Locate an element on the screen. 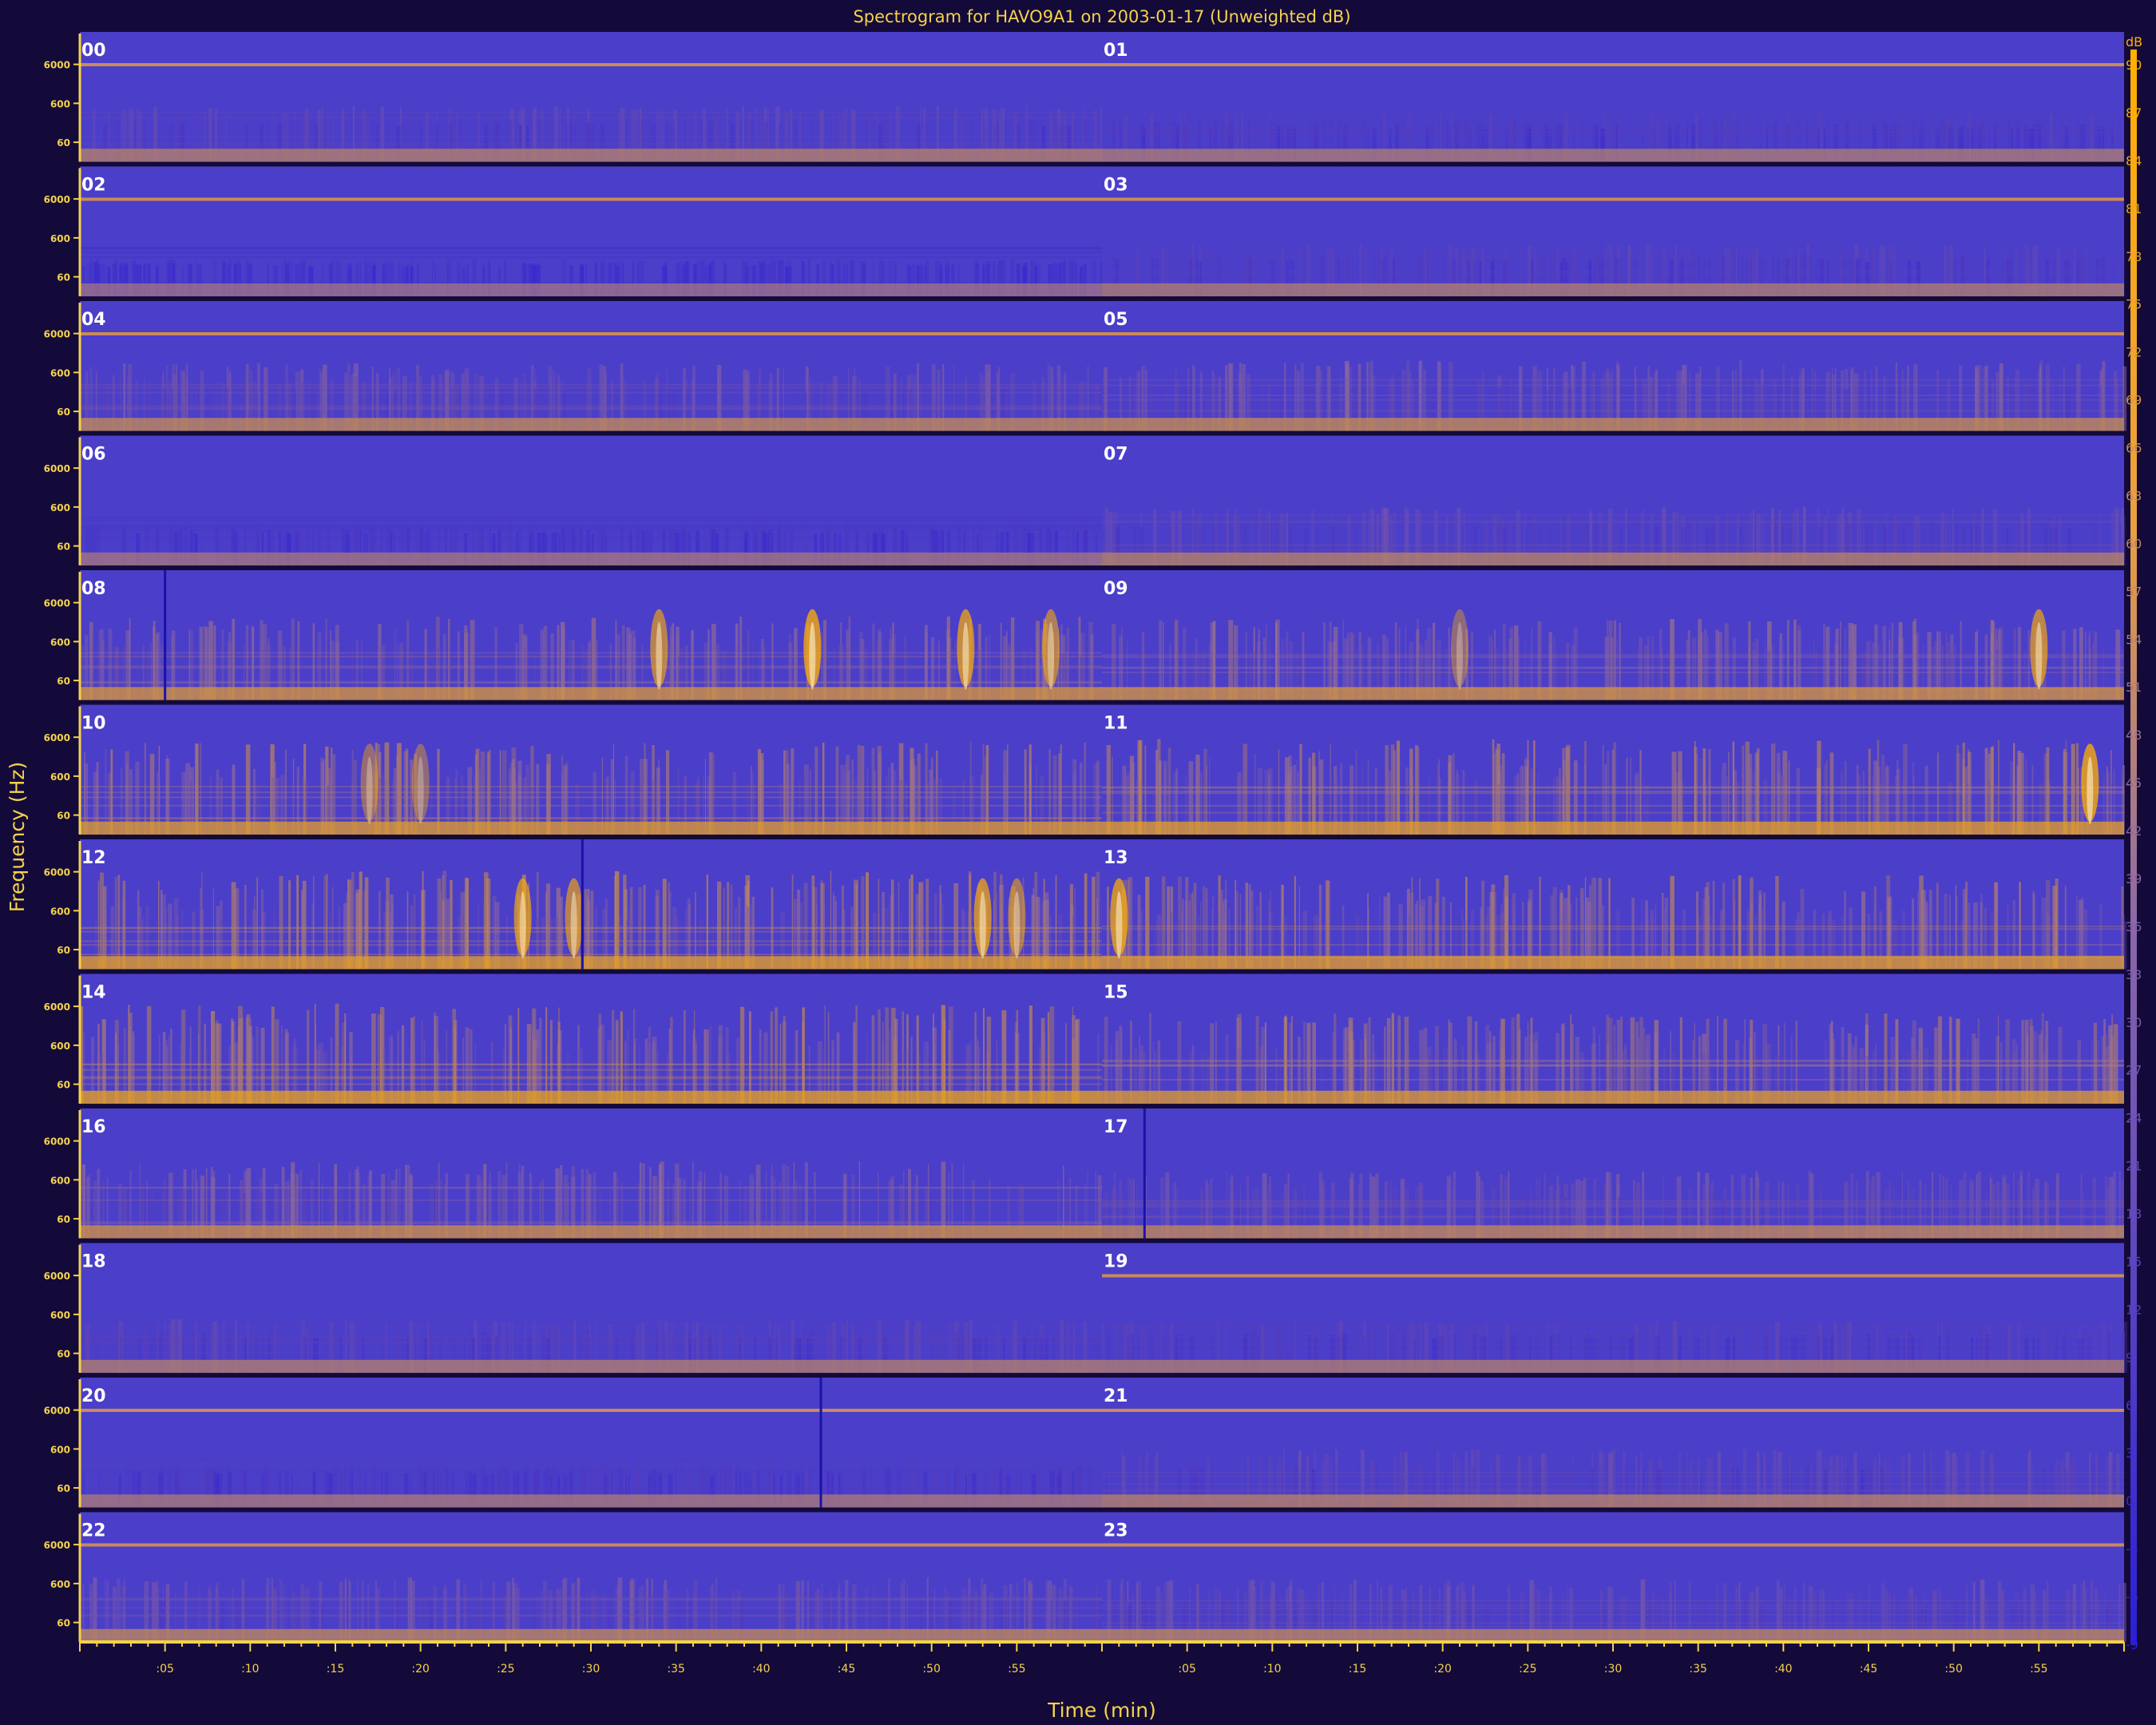 The image size is (2156, 1725). hour-label-03: 03 is located at coordinates (1116, 186).